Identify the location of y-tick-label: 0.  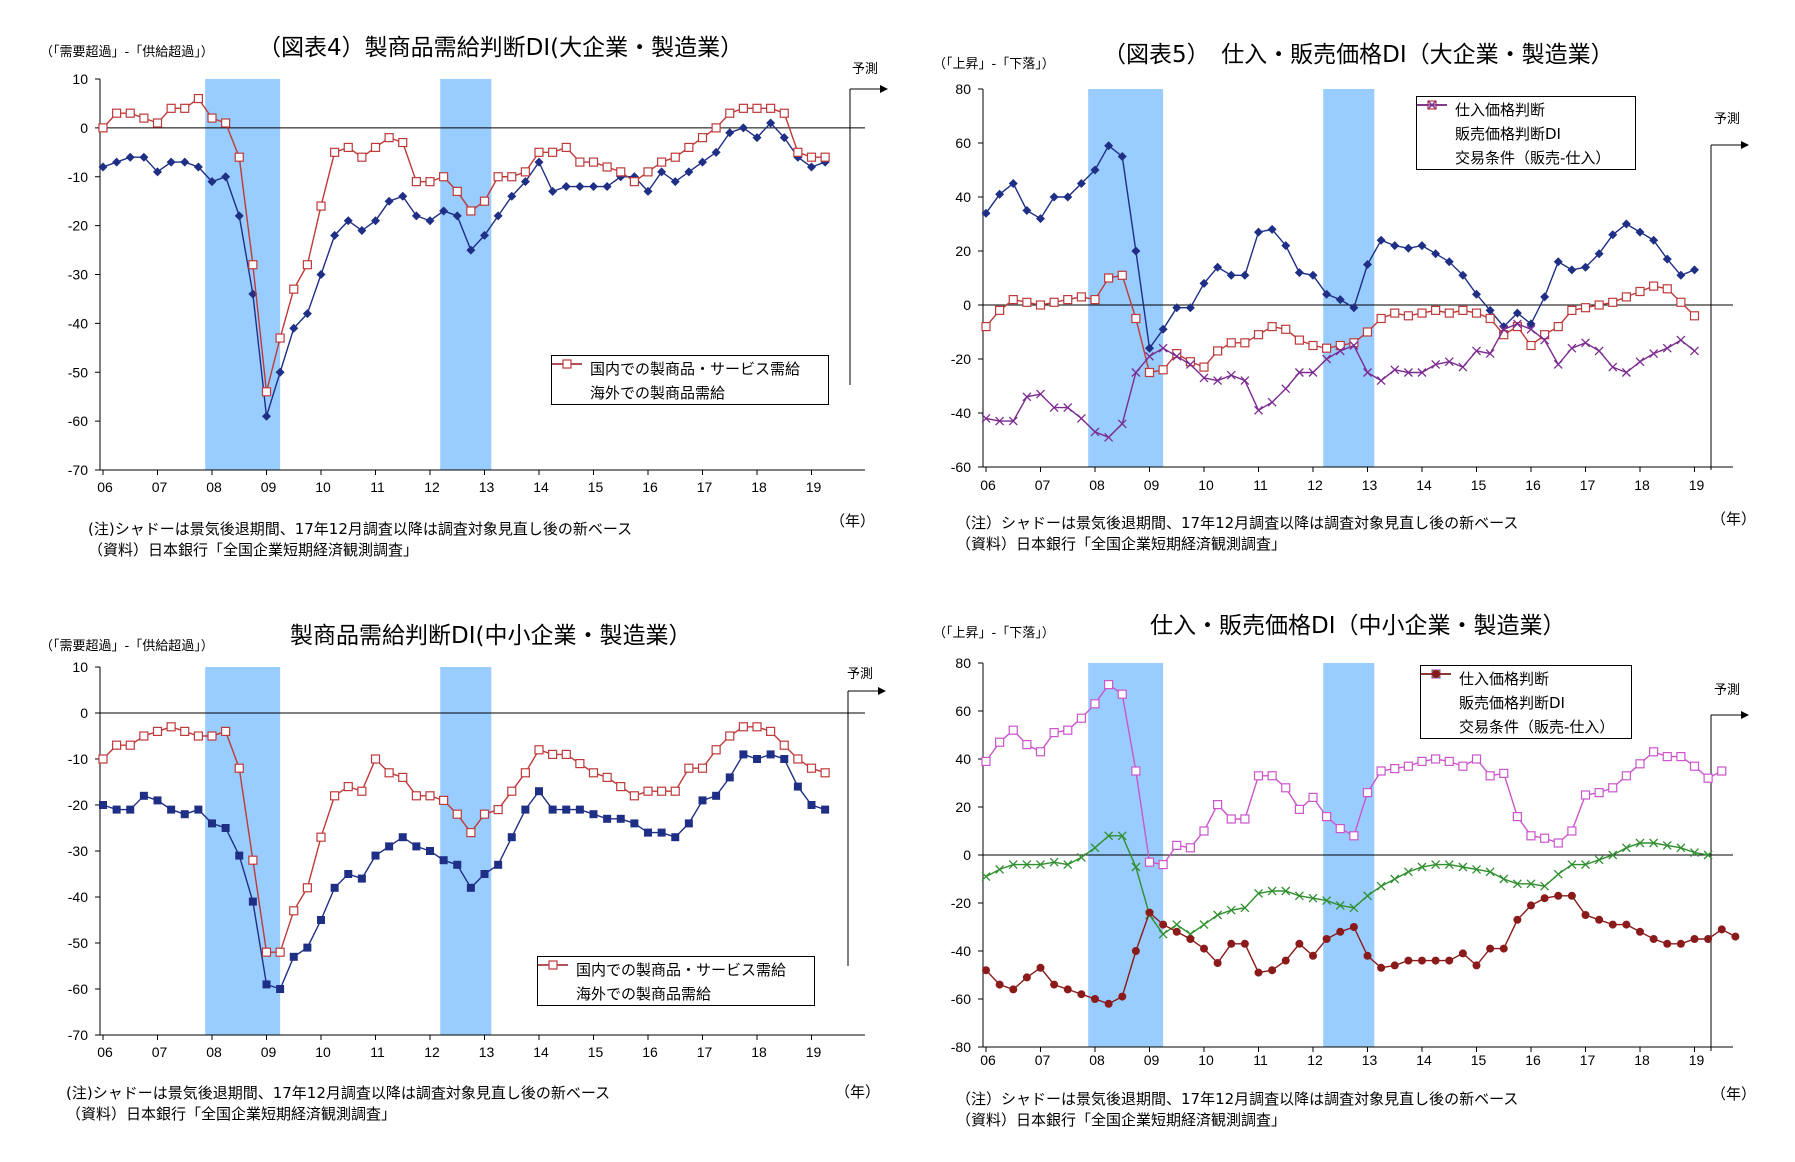
(967, 855).